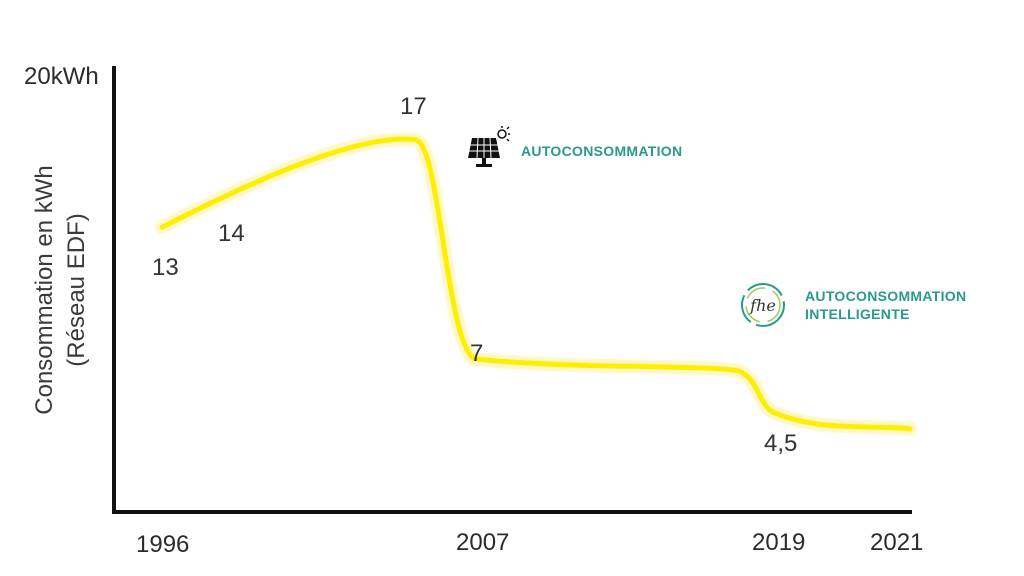  What do you see at coordinates (76, 289) in the screenshot?
I see `y-axis-label-line-2: (Réseau EDF)` at bounding box center [76, 289].